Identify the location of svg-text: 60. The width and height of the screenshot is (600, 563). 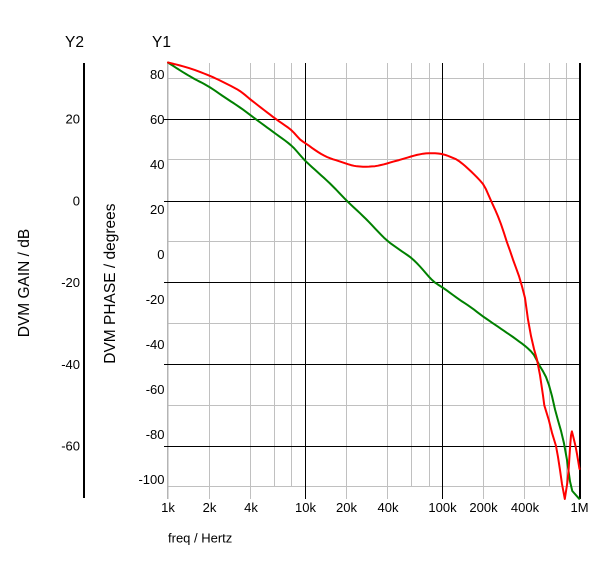
(157, 119).